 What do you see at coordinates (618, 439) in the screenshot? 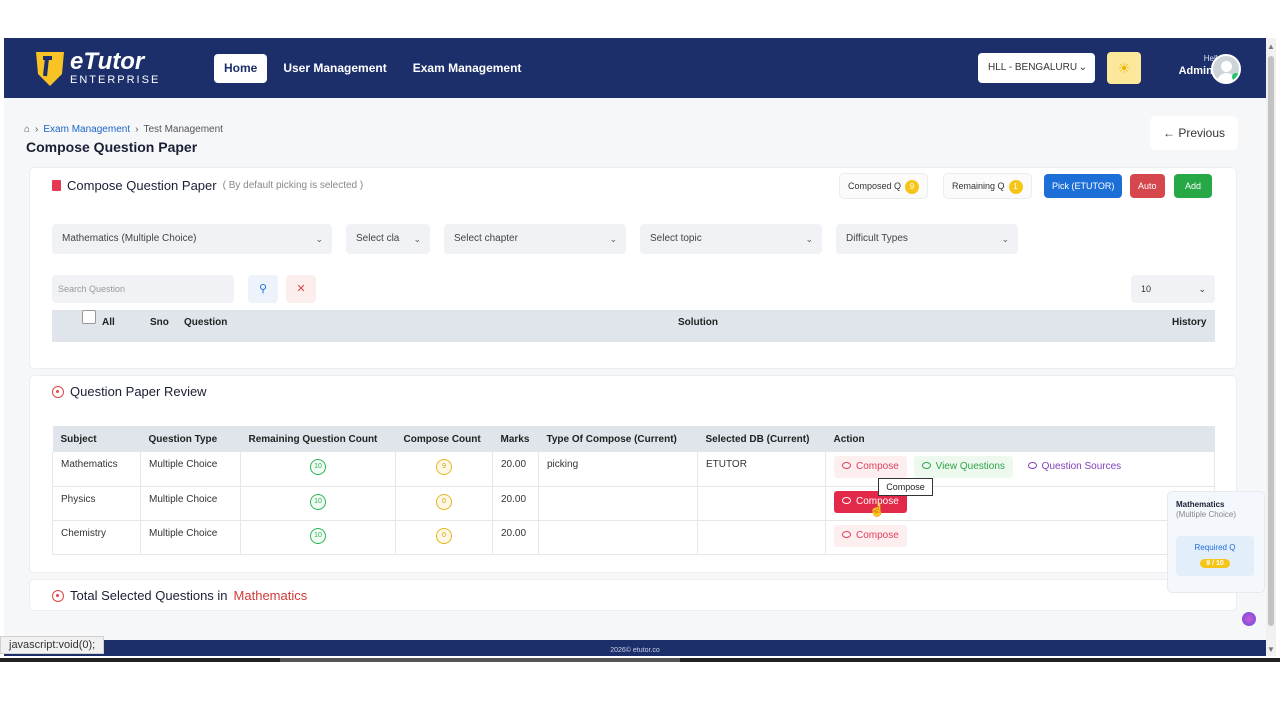
I see `th-compose-type: Type Of Compose (Current)` at bounding box center [618, 439].